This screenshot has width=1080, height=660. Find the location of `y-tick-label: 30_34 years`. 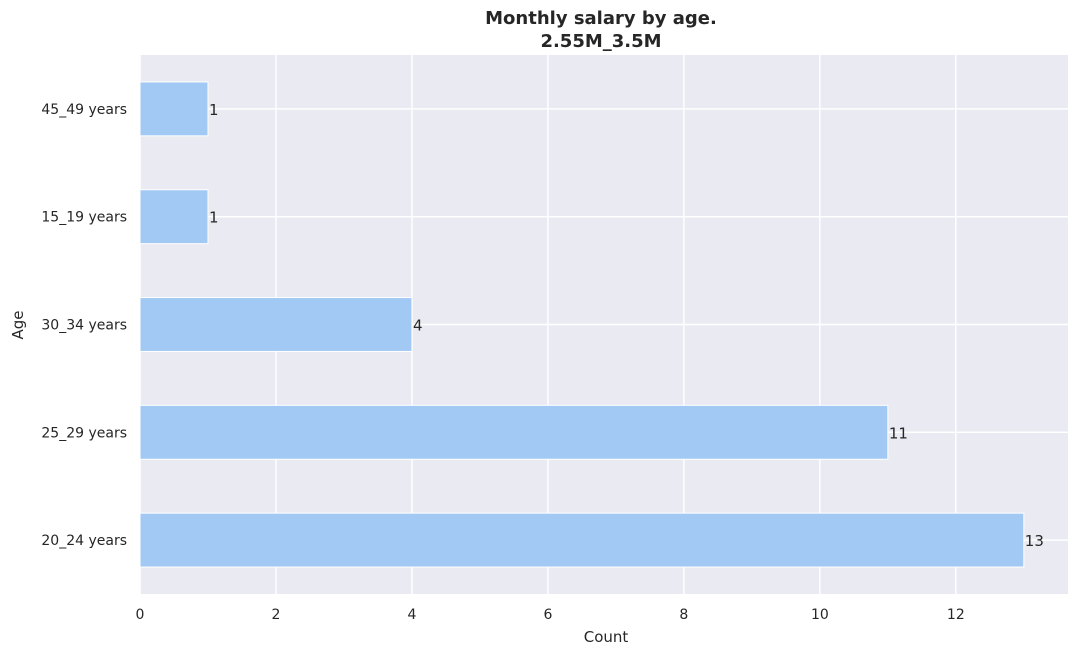

y-tick-label: 30_34 years is located at coordinates (84, 326).